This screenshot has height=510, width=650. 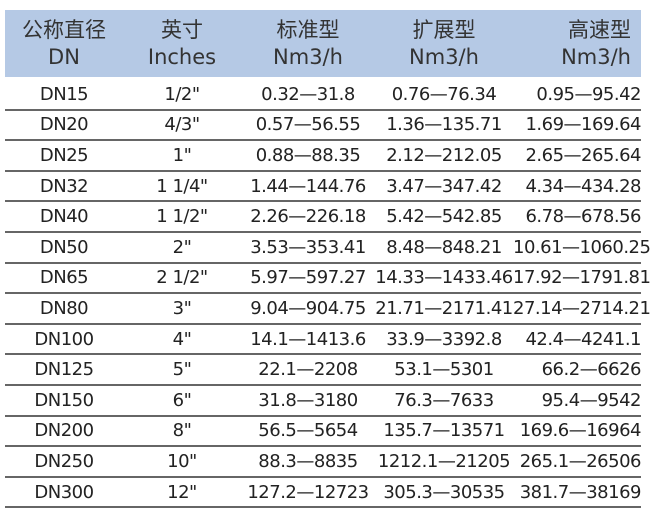 What do you see at coordinates (444, 56) in the screenshot?
I see `header-extended-flow-en: Nm3/h` at bounding box center [444, 56].